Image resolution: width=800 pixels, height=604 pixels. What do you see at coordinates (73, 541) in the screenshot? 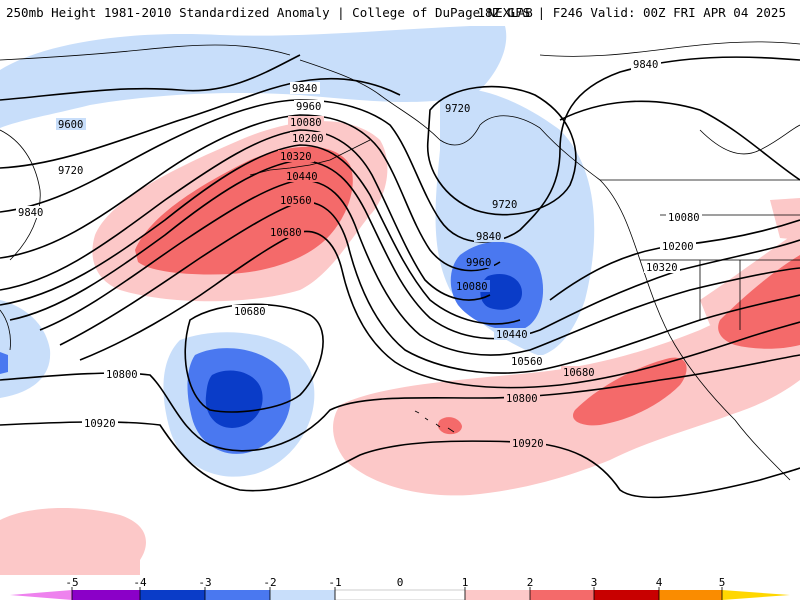
I see `pos-anomaly-area-south` at bounding box center [73, 541].